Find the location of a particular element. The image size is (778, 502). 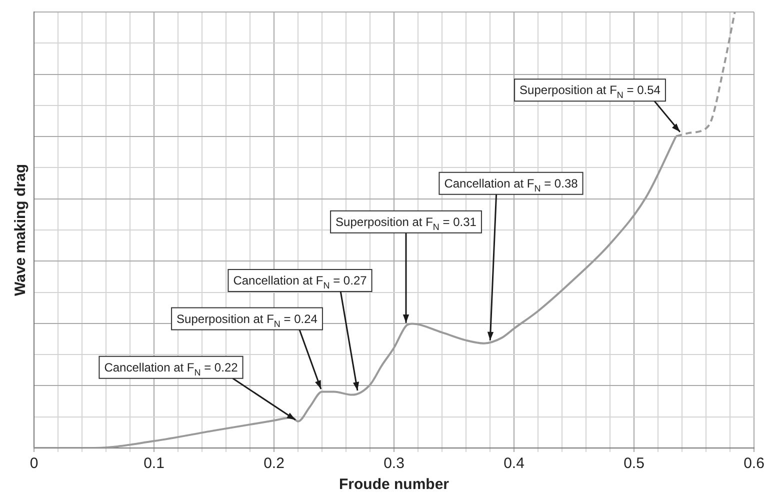

x-tick-label: 0 is located at coordinates (34, 463).